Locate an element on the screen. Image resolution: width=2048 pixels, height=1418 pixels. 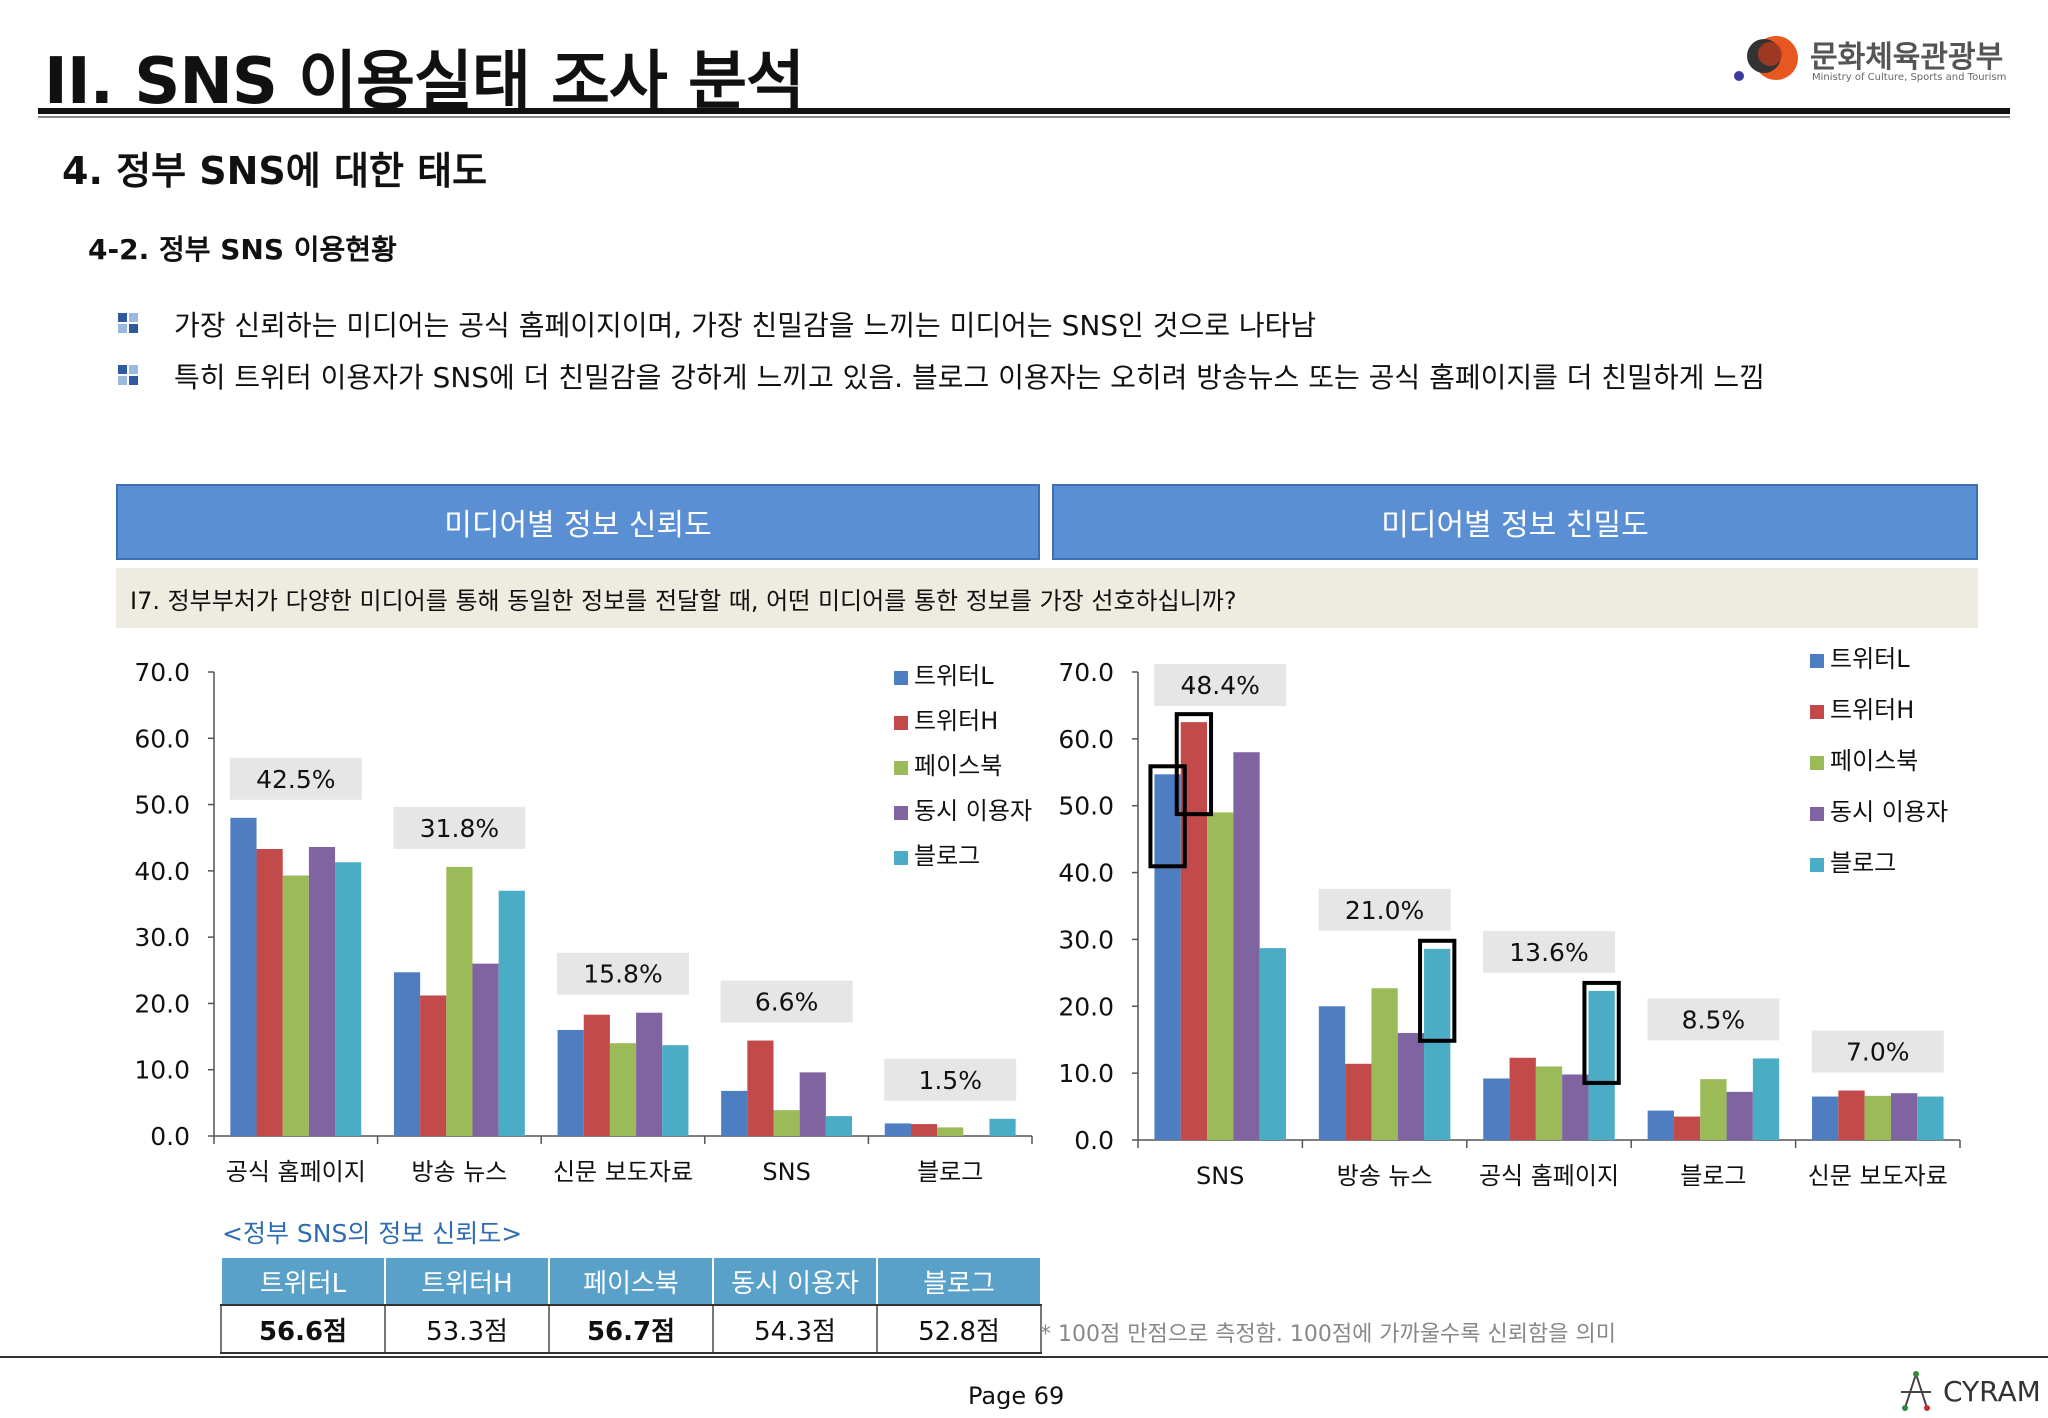
y-tick-label: 20.0 is located at coordinates (1086, 1006).